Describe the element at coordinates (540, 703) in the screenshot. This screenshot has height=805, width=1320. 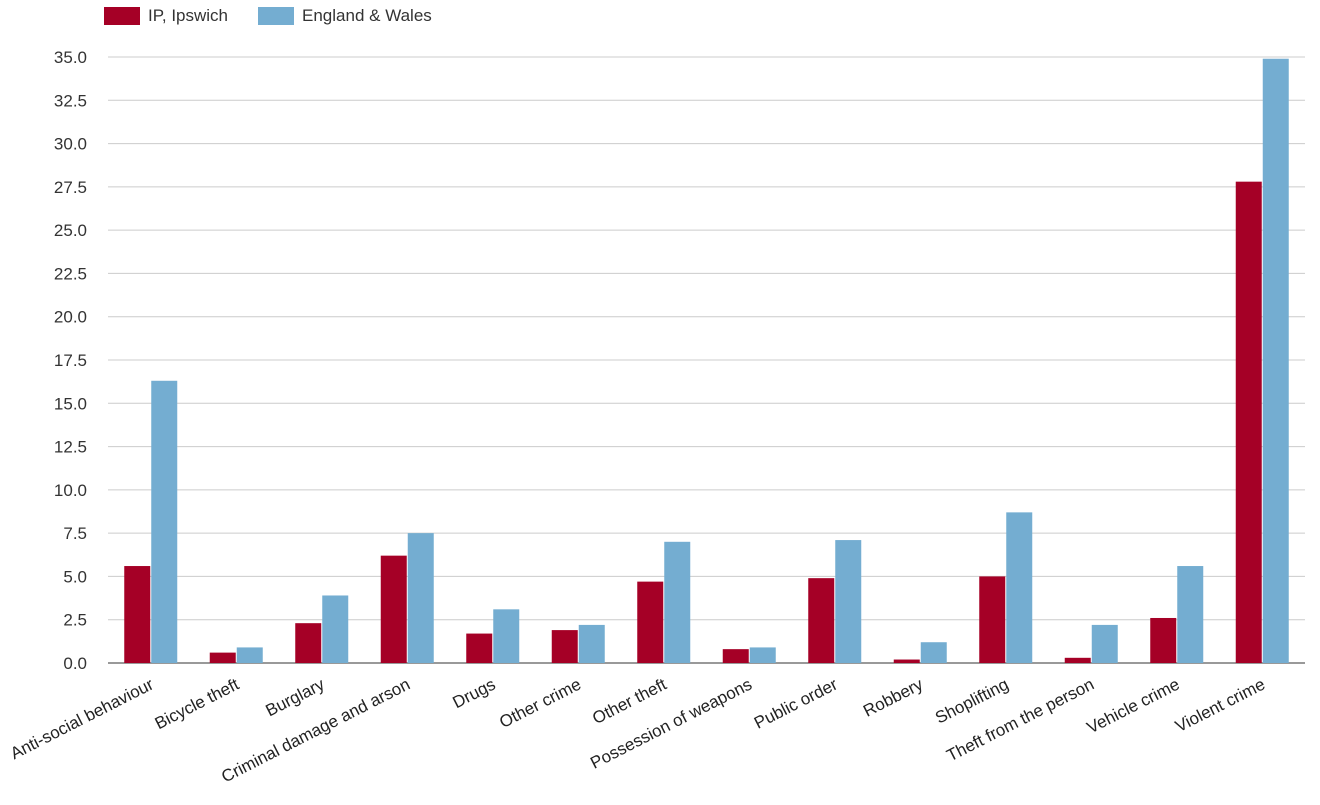
I see `x-tick-label: Other crime` at that location.